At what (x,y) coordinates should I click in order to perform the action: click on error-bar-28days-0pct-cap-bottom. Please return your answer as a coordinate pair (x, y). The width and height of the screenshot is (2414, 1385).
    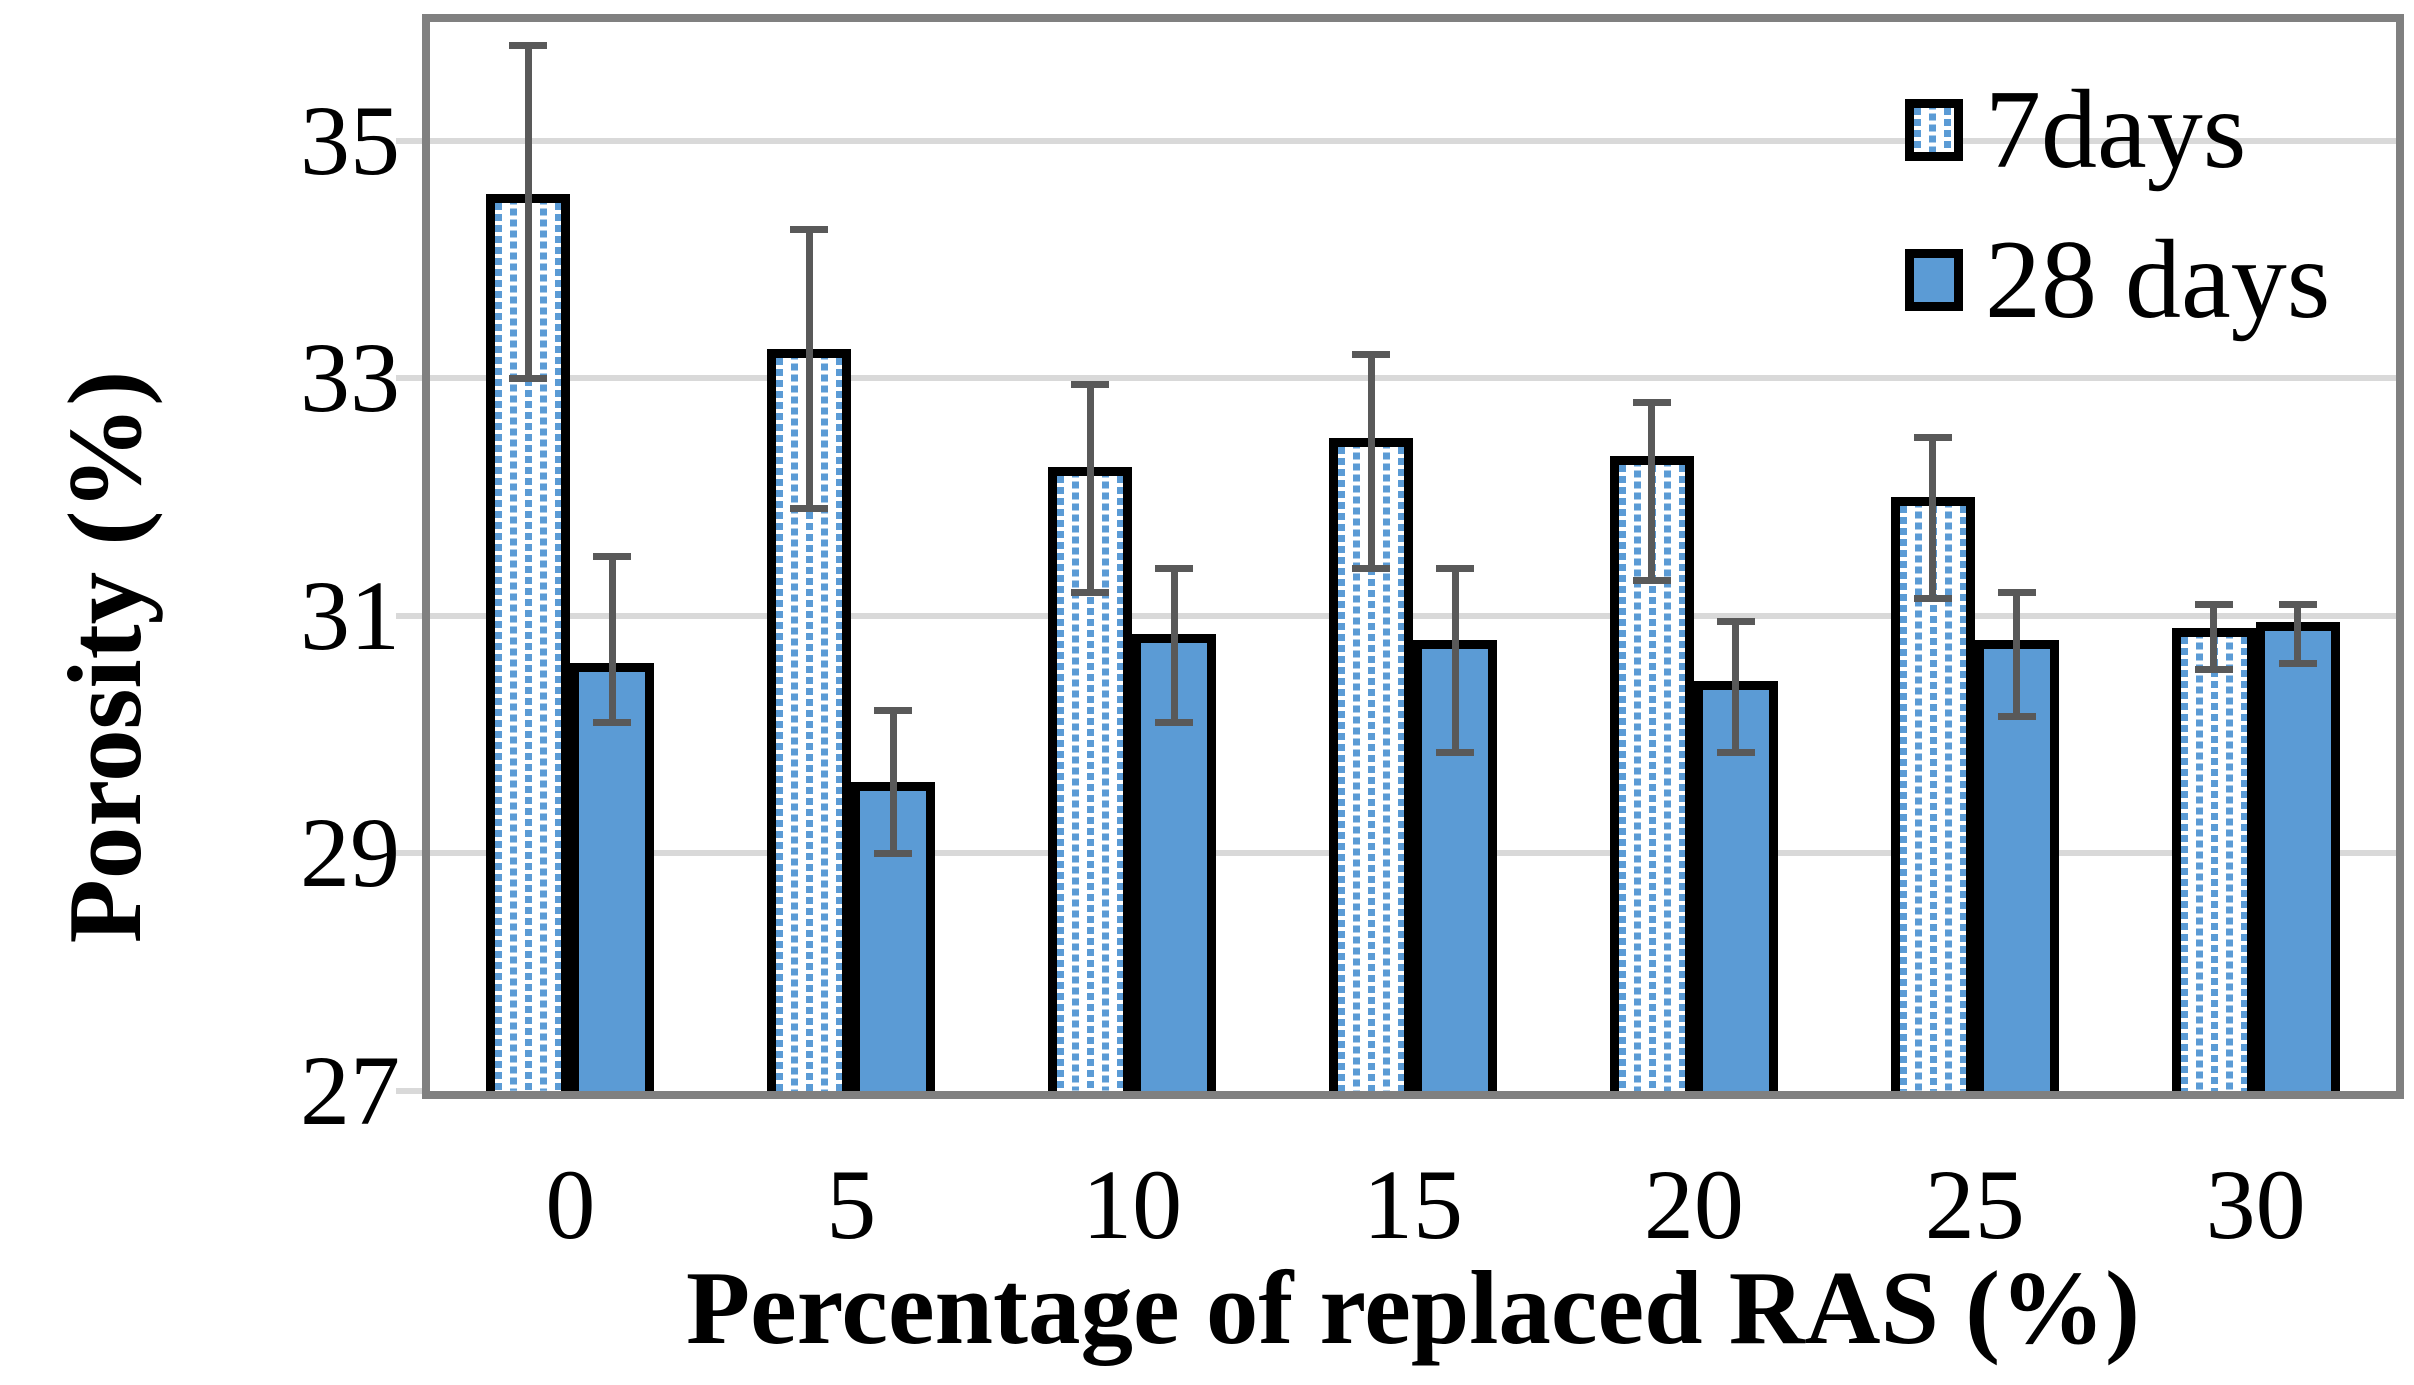
    Looking at the image, I should click on (612, 723).